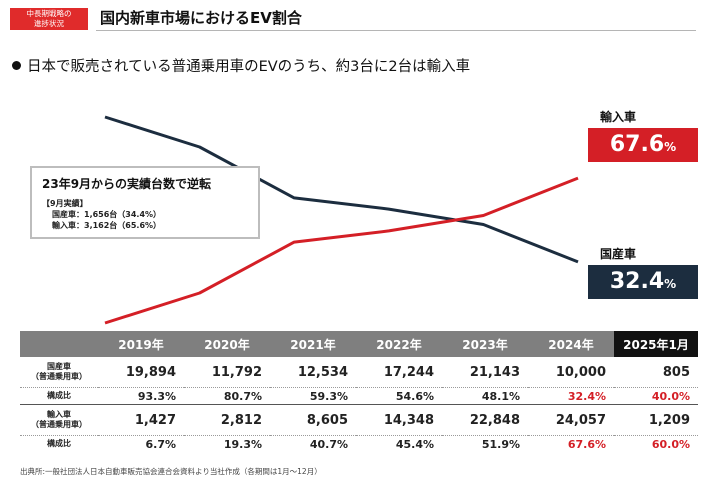 Image resolution: width=705 pixels, height=485 pixels. Describe the element at coordinates (141, 344) in the screenshot. I see `column-header: 2019年` at that location.